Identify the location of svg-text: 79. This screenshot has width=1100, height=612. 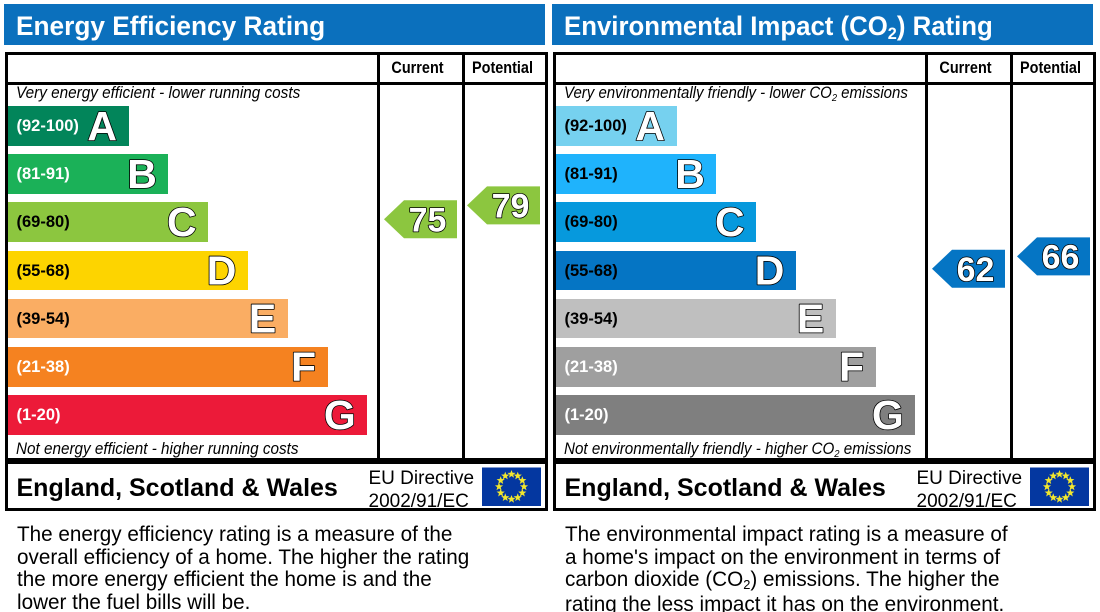
(511, 206).